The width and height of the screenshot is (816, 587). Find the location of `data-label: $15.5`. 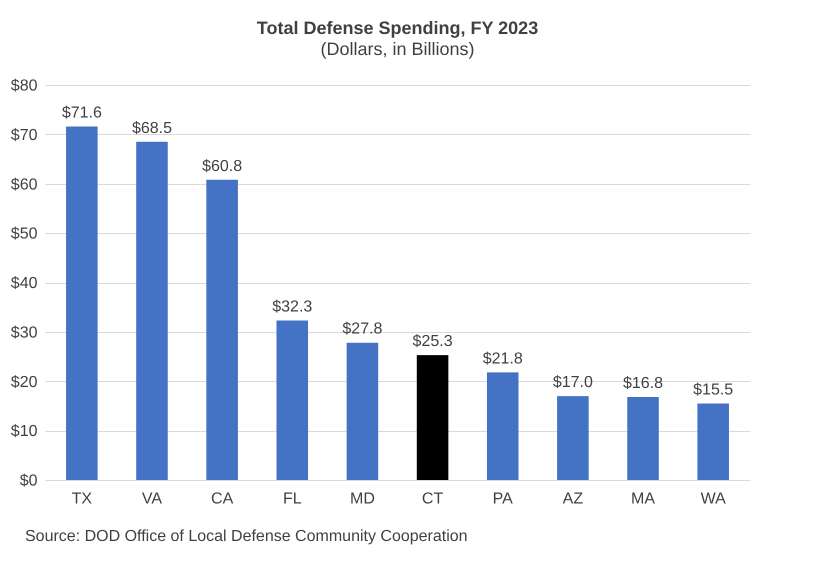

data-label: $15.5 is located at coordinates (713, 389).